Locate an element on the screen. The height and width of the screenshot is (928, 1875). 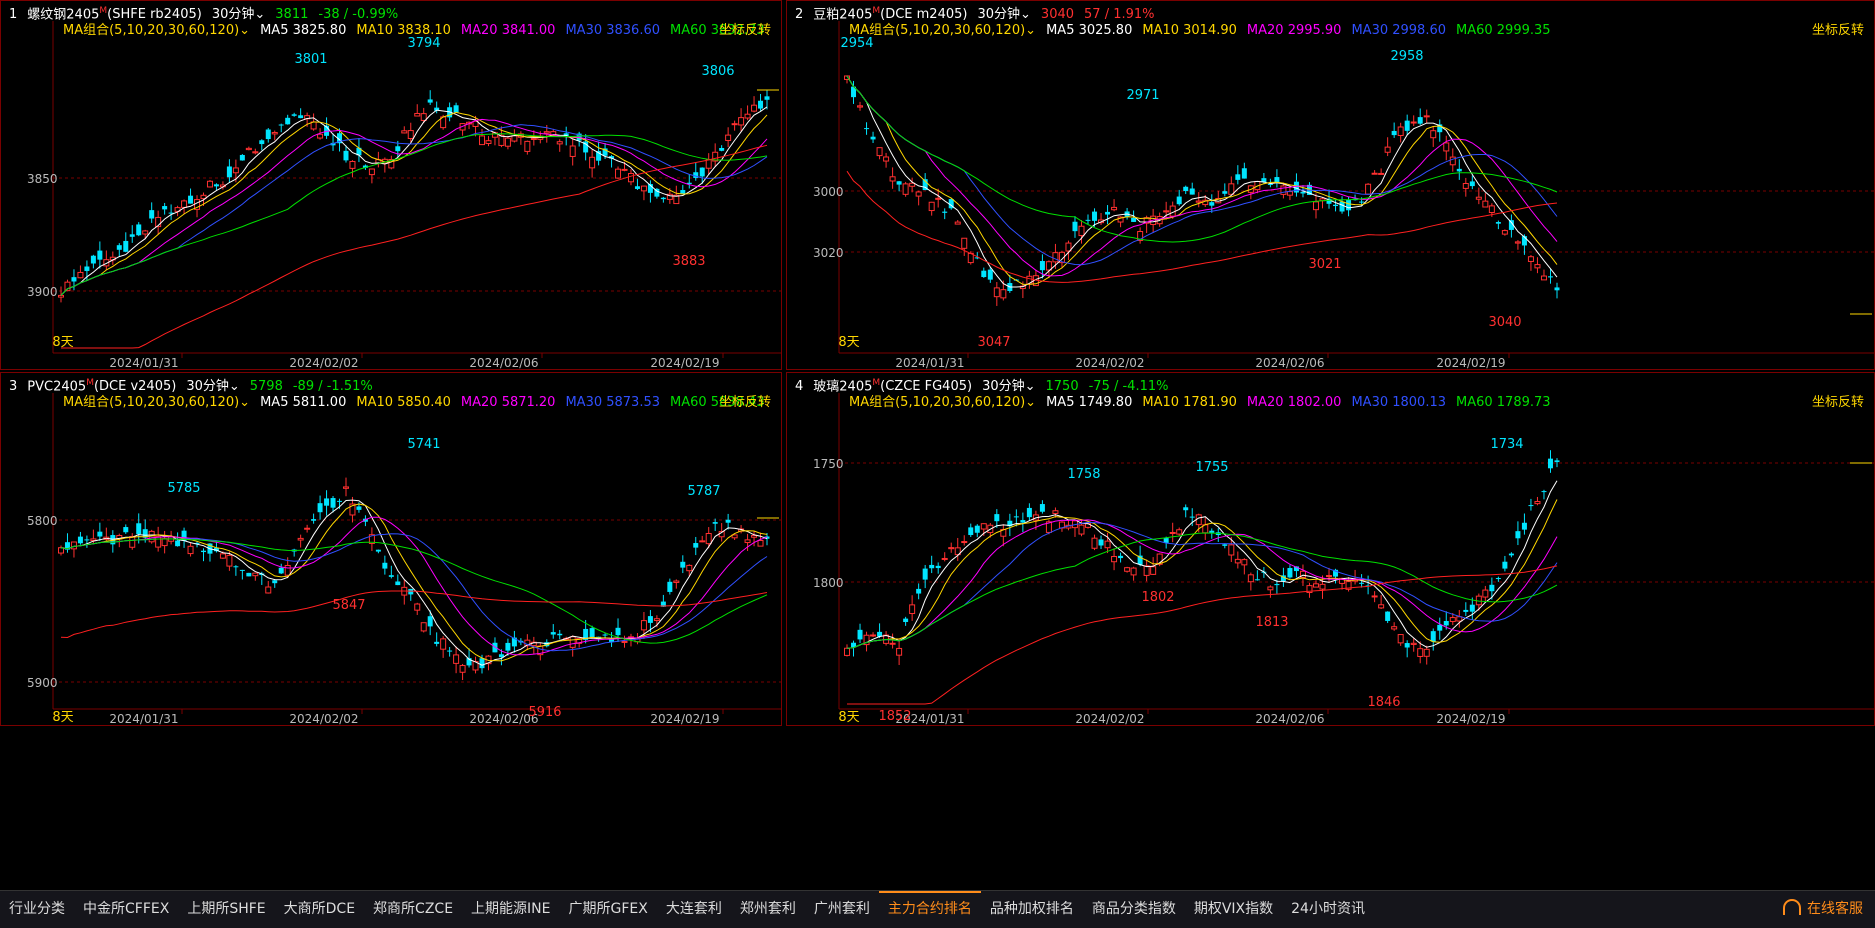
x-tick-label: 2024/01/31 is located at coordinates (143, 719).